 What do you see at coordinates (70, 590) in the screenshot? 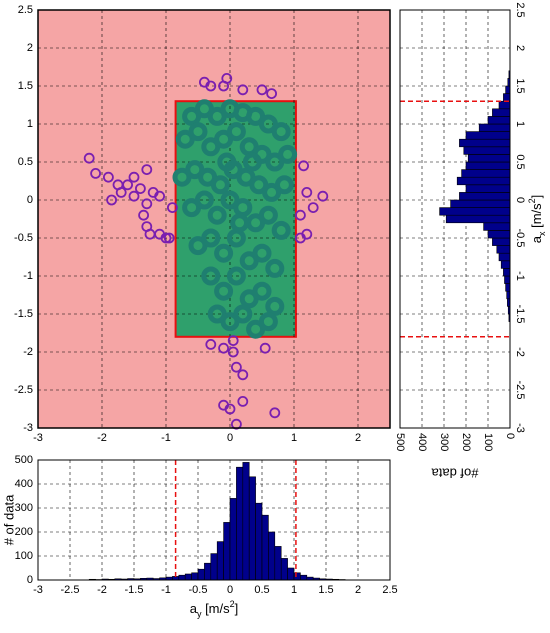
I see `x-tick-label: -2.5` at bounding box center [70, 590].